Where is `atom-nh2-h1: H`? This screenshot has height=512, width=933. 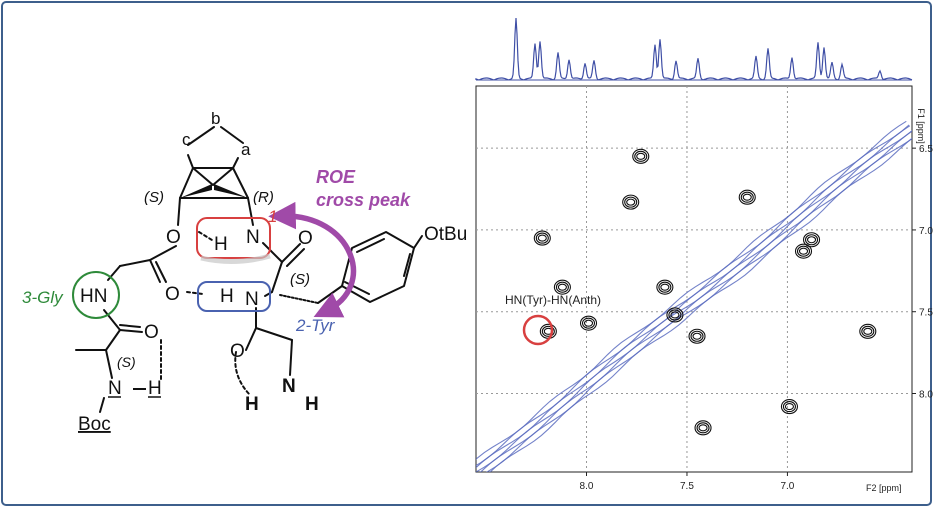
atom-nh2-h1: H is located at coordinates (252, 404).